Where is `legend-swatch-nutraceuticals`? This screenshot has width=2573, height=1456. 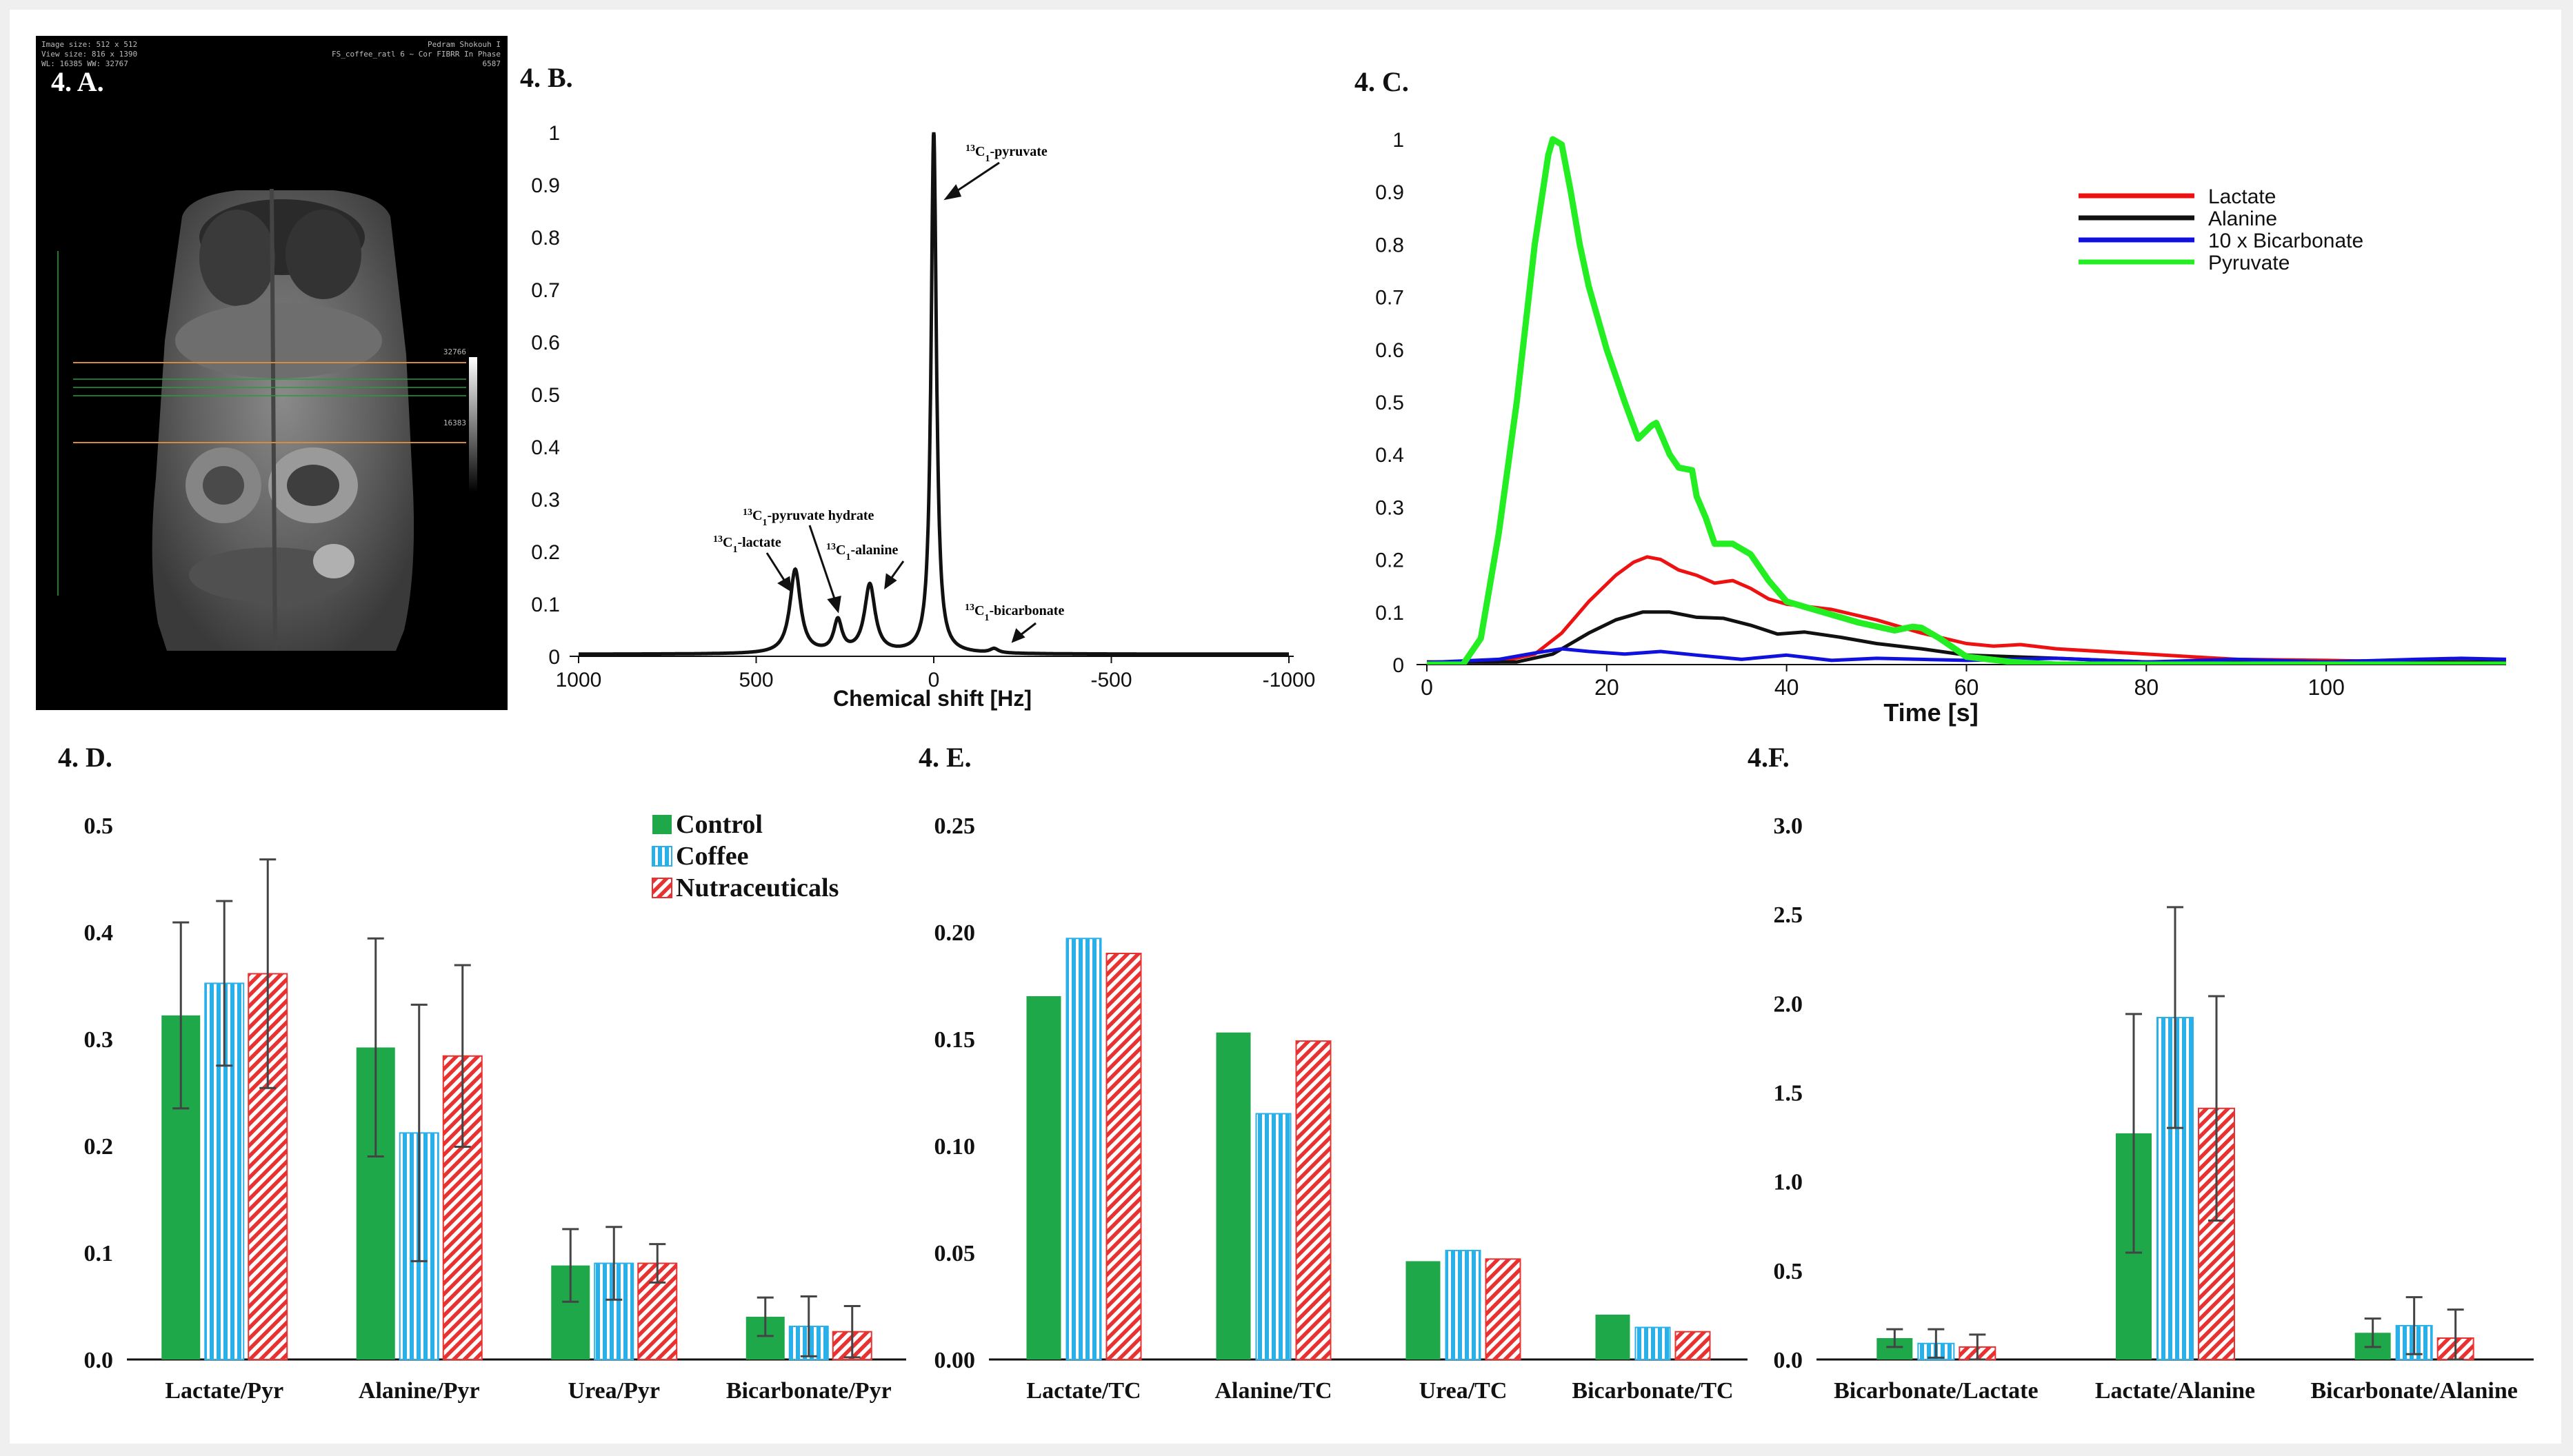 legend-swatch-nutraceuticals is located at coordinates (662, 888).